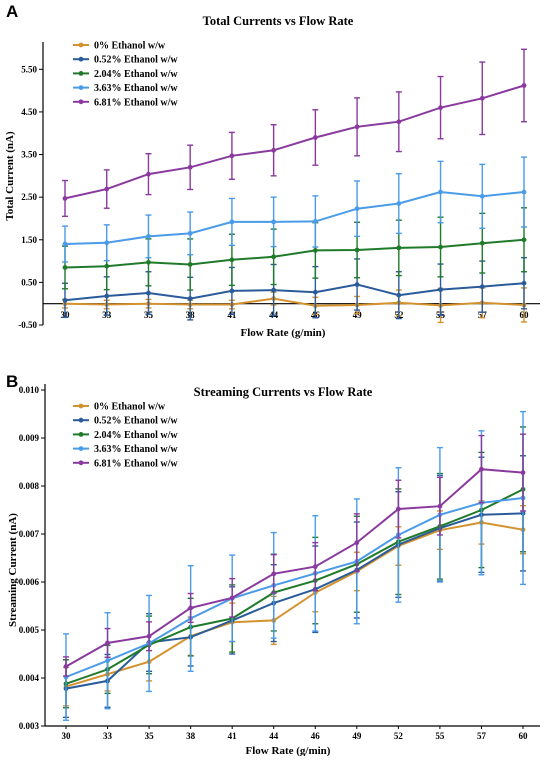 The width and height of the screenshot is (550, 761). What do you see at coordinates (288, 750) in the screenshot?
I see `chart-b-x-axis-label: Flow Rate (g/min)` at bounding box center [288, 750].